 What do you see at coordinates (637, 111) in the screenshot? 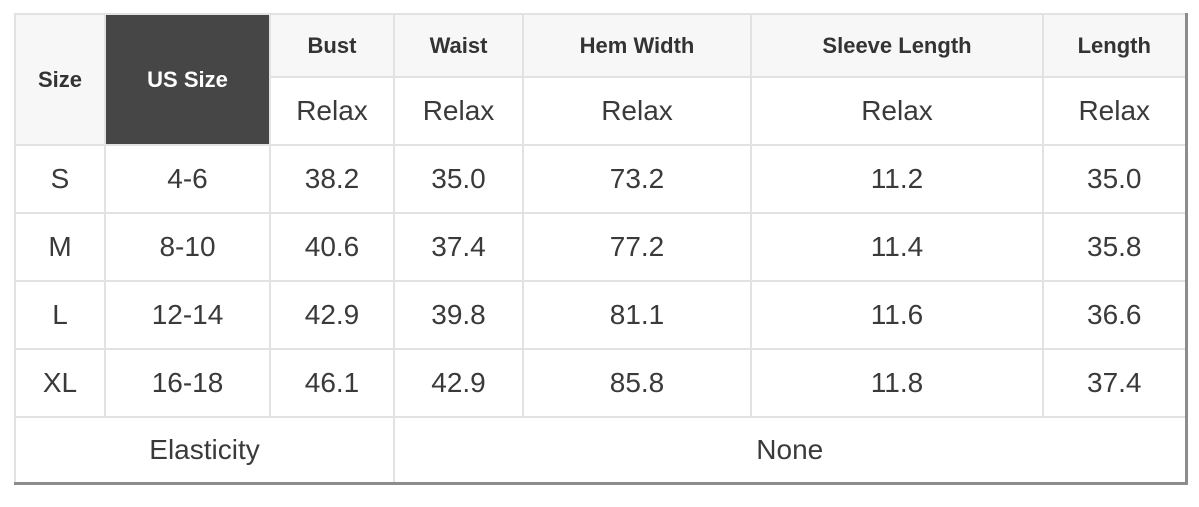
I see `fit-cell-hem-width: Relax` at bounding box center [637, 111].